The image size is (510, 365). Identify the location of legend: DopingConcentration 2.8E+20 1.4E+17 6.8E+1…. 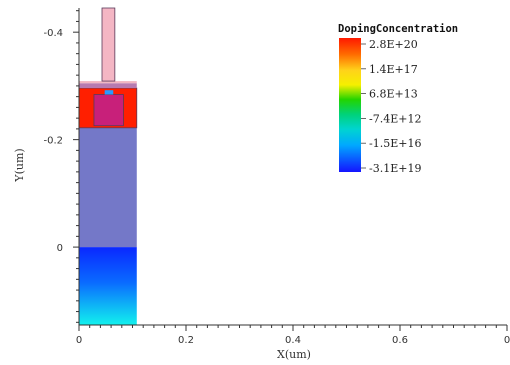
(398, 99).